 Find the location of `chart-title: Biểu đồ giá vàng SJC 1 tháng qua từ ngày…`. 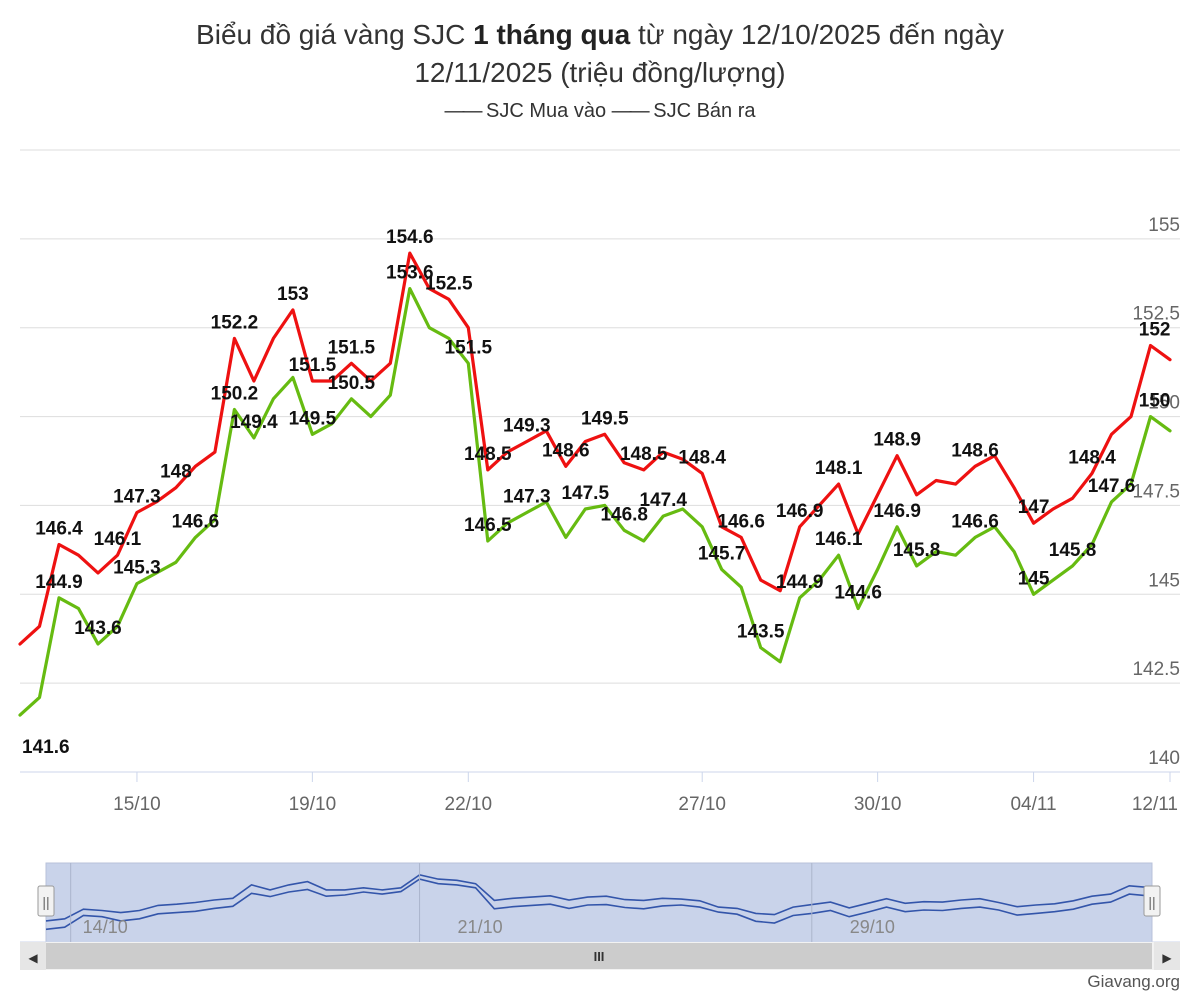

chart-title: Biểu đồ giá vàng SJC 1 tháng qua từ ngày… is located at coordinates (600, 54).